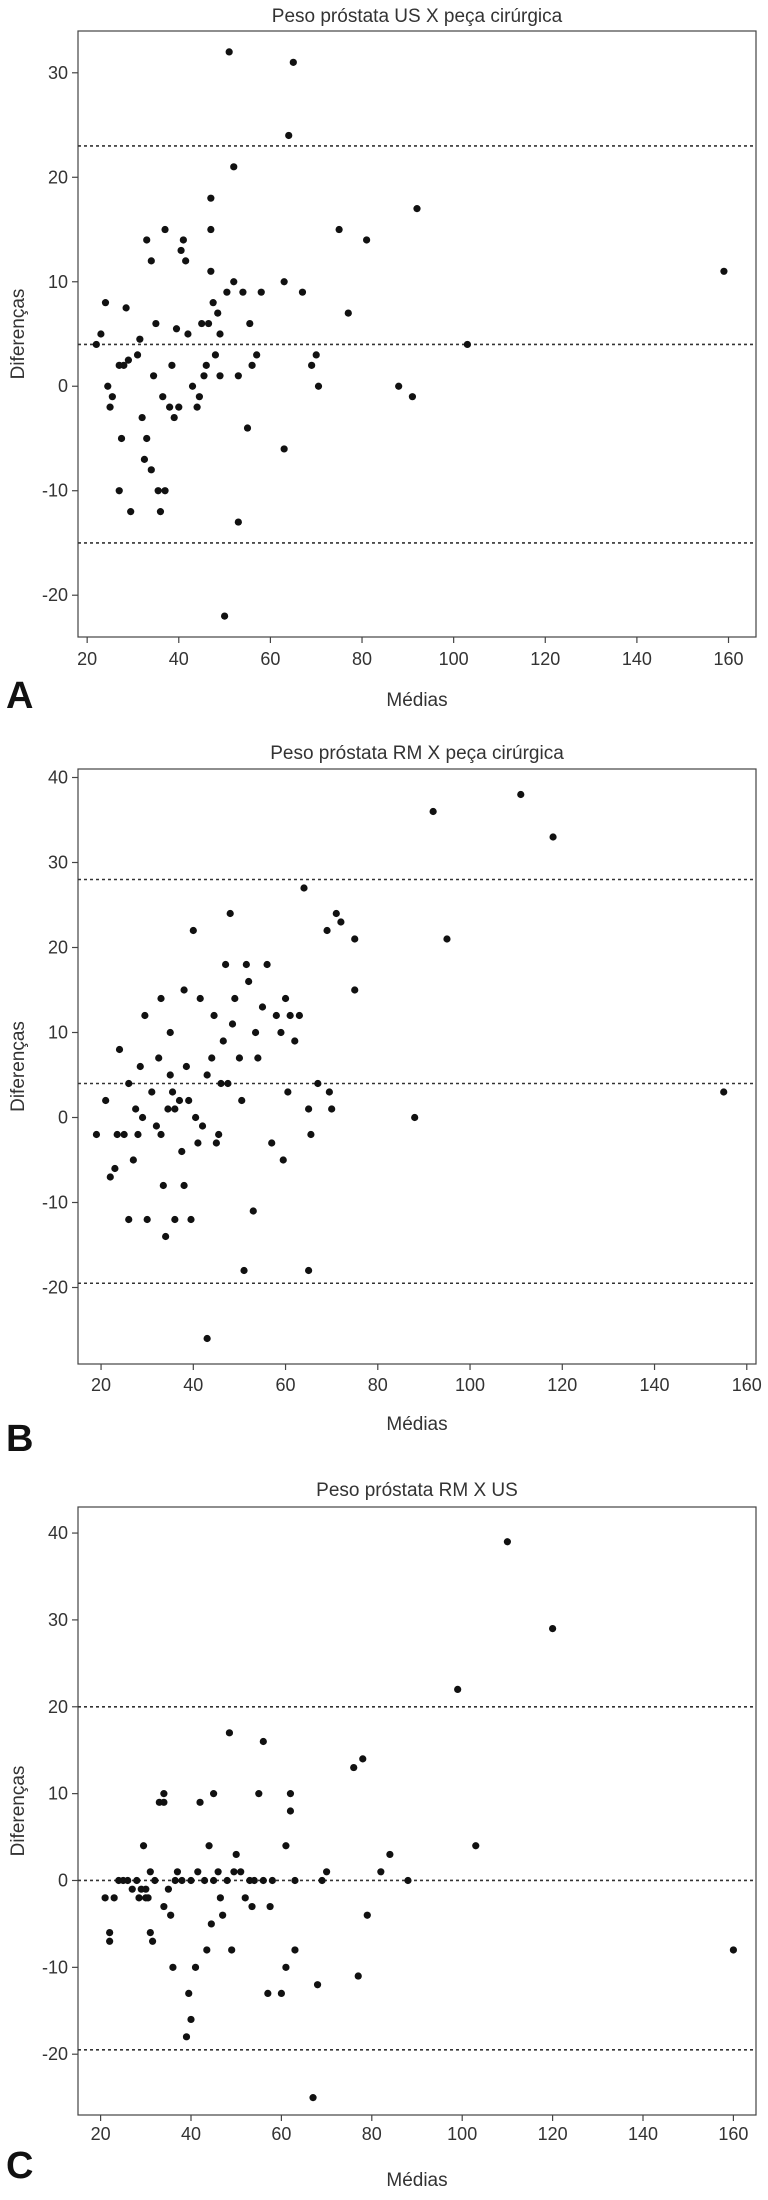 The image size is (768, 2200). Describe the element at coordinates (545, 659) in the screenshot. I see `x-tick-label: 120` at that location.